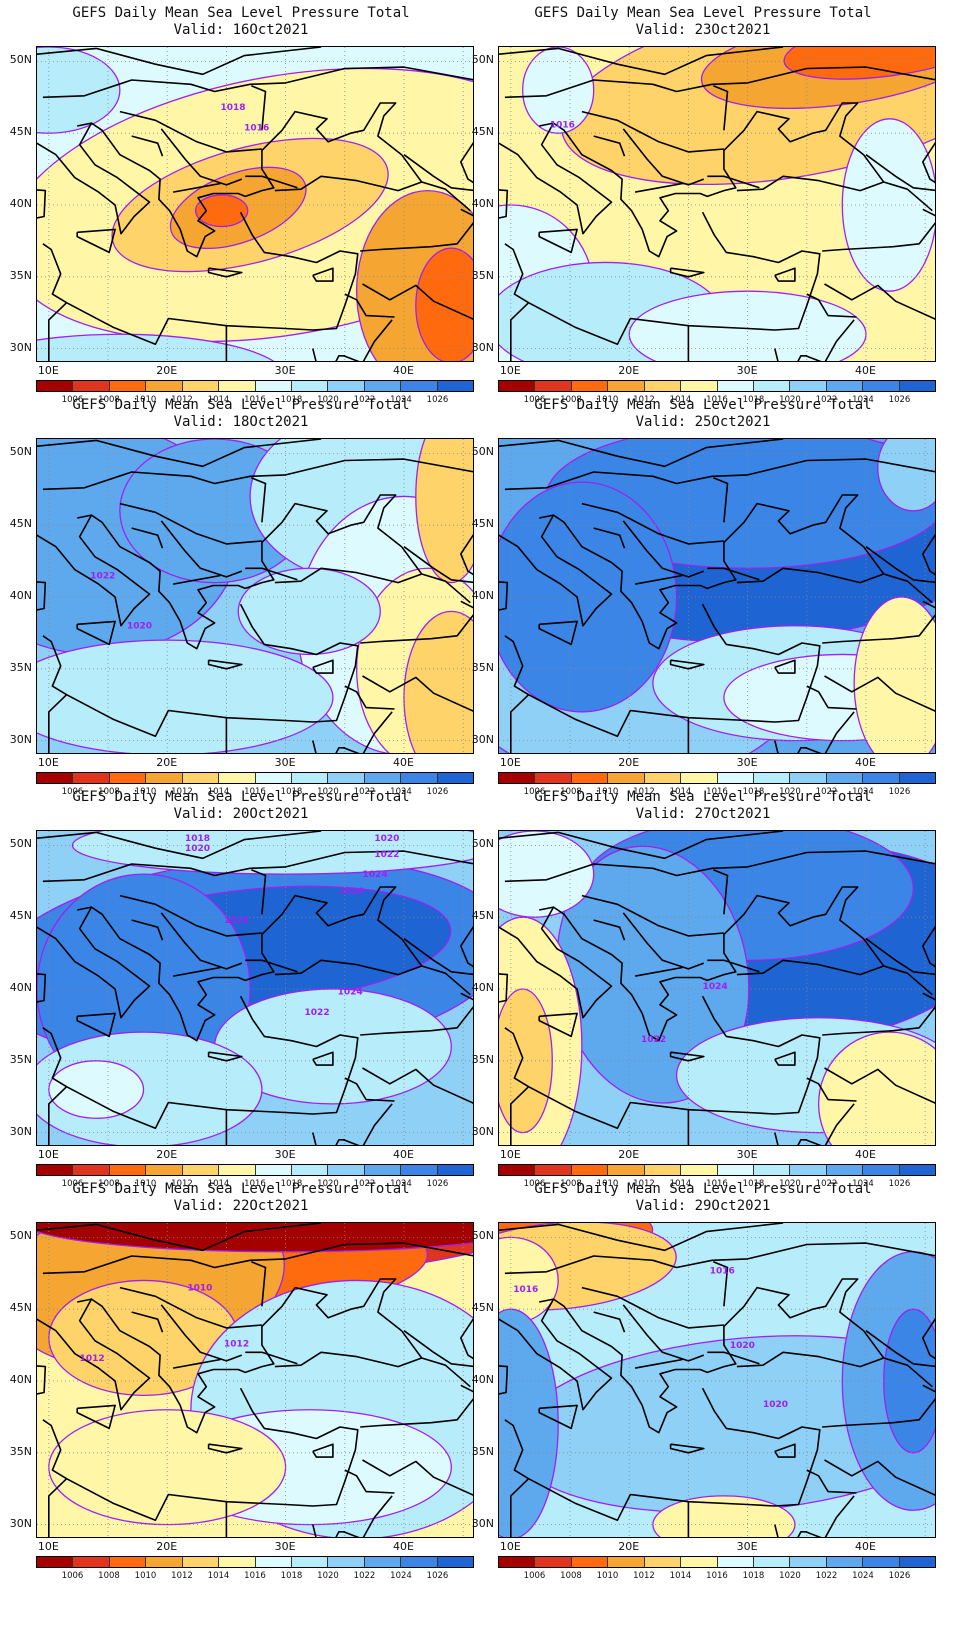 The image size is (964, 1640). What do you see at coordinates (680, 1184) in the screenshot?
I see `colorbar-label: 1014` at bounding box center [680, 1184].